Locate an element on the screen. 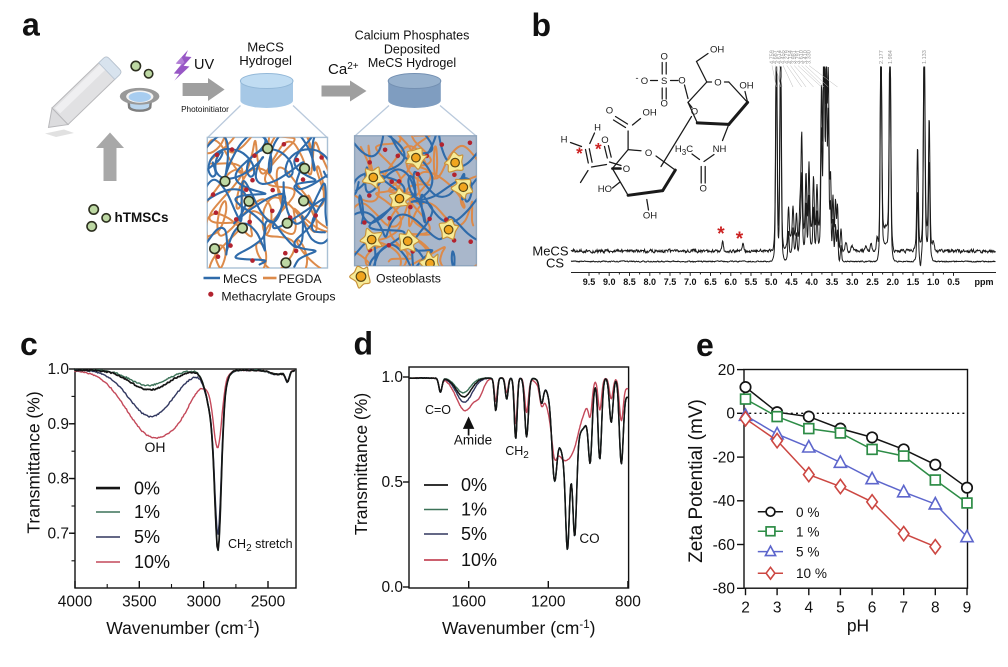 The width and height of the screenshot is (1008, 667). svg-text: 7 is located at coordinates (903, 608).